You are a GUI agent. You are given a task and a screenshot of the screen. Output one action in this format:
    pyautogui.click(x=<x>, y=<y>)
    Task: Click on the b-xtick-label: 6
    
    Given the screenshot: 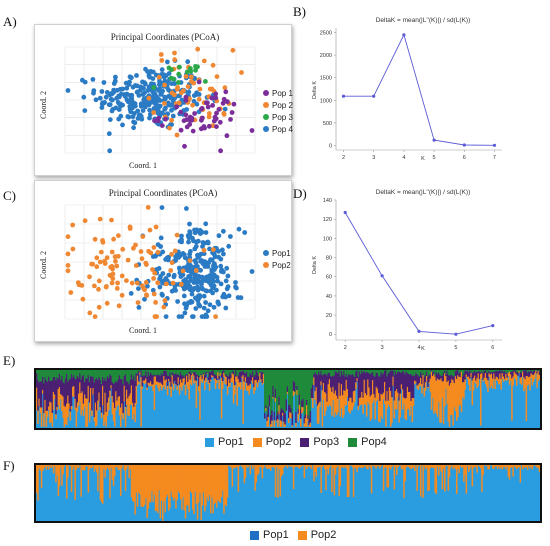 What is the action you would take?
    pyautogui.click(x=464, y=158)
    